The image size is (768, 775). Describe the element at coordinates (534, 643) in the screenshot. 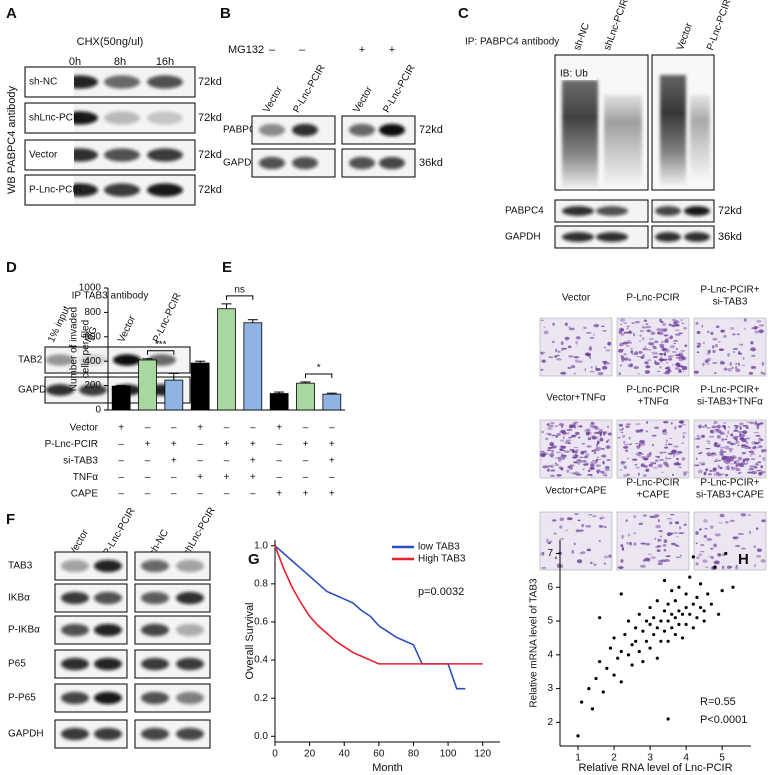

I see `axis-label: Relative mRNA level of TAB3` at that location.